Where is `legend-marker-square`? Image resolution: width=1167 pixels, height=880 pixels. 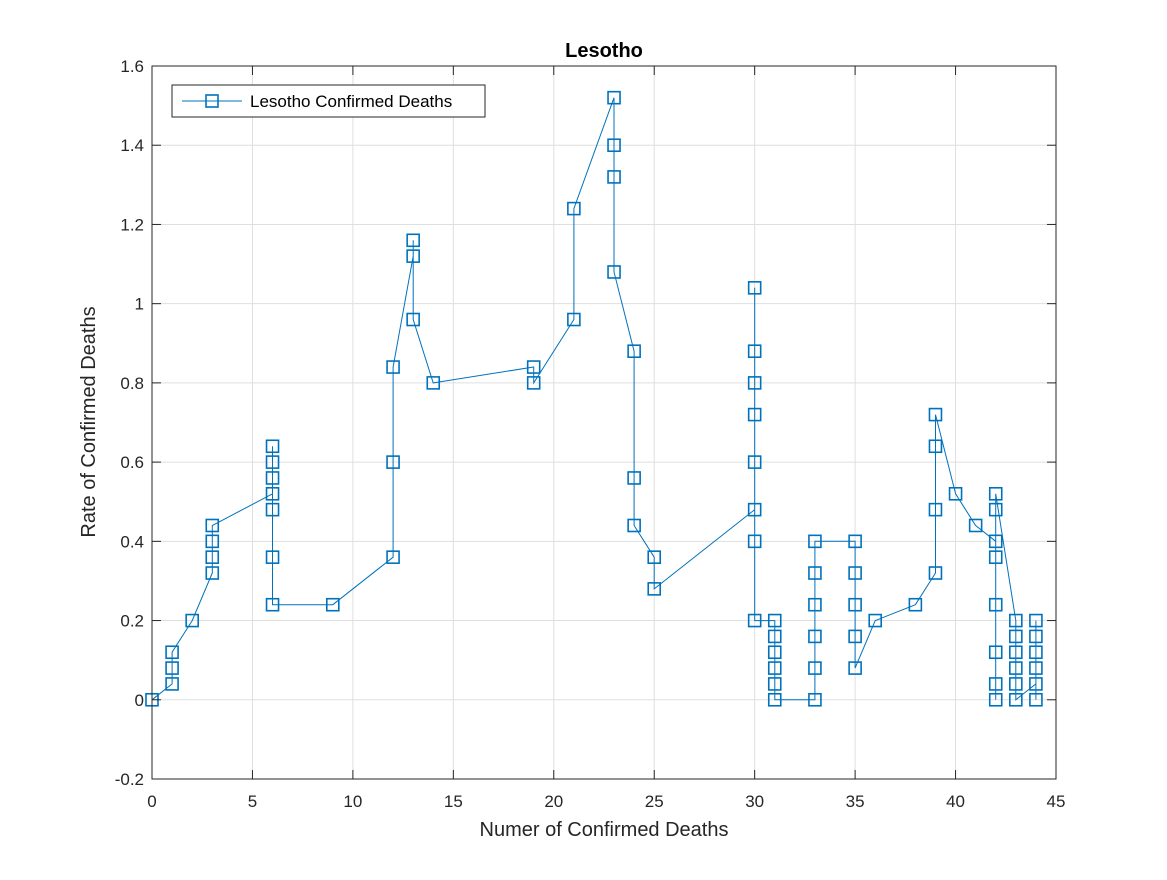 legend-marker-square is located at coordinates (212, 101).